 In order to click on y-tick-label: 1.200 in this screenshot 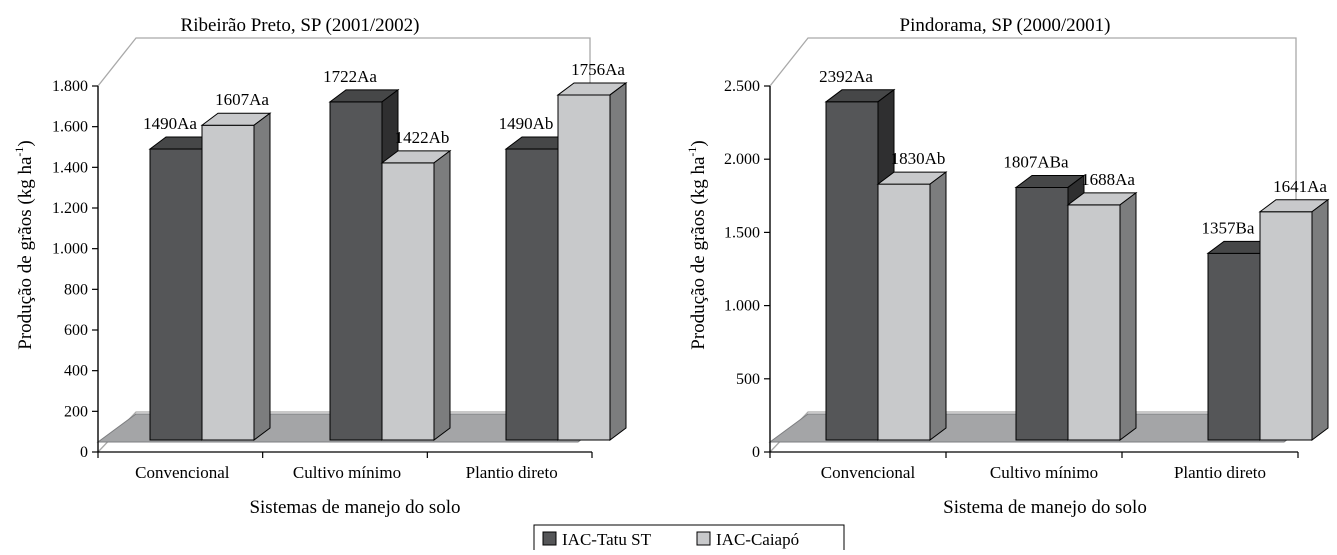, I will do `click(70, 208)`.